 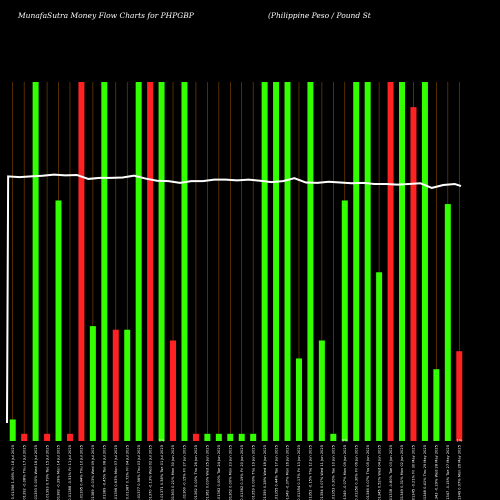 I want to click on x-tick-label: 0.01346 0.07% Thu 05 Jun 2025, so click(x=368, y=472).